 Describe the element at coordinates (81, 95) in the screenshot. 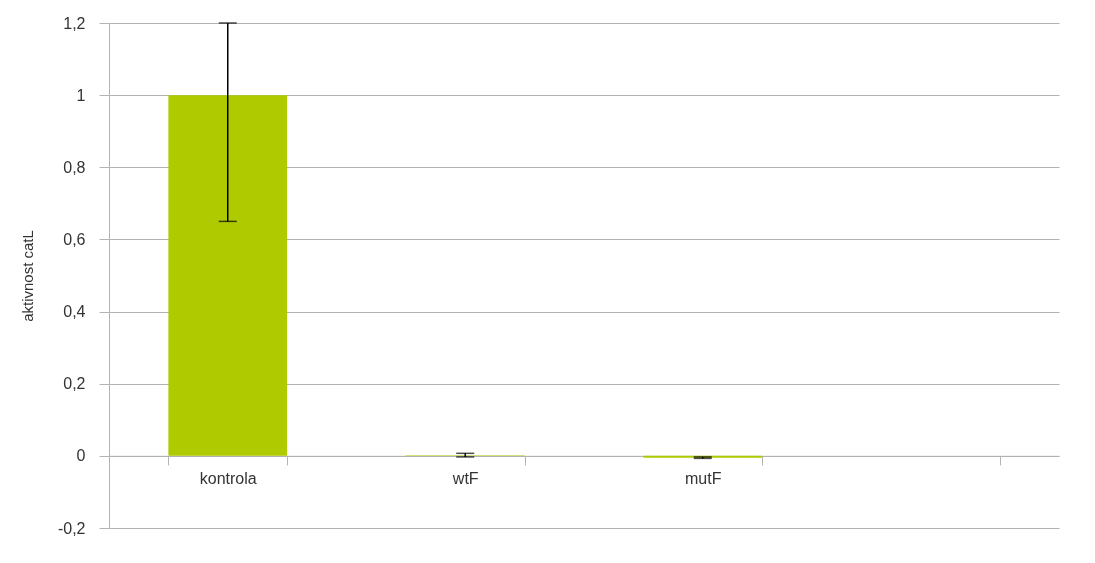

I see `y-tick-label: 1` at that location.